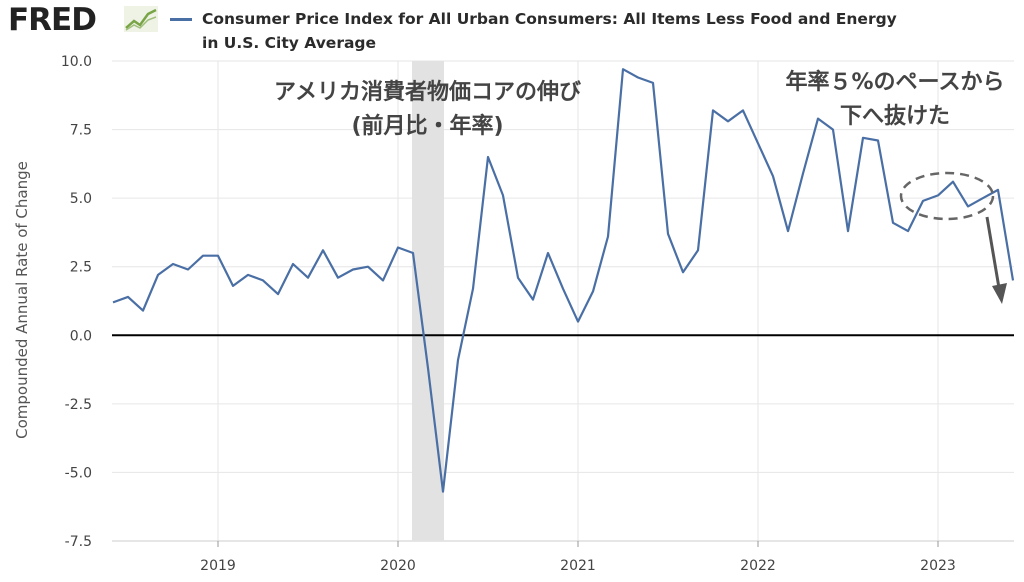 The height and width of the screenshot is (582, 1024). What do you see at coordinates (427, 110) in the screenshot?
I see `annotation-main: アメリカ消費者物価コアの伸び (前月比・年率)` at bounding box center [427, 110].